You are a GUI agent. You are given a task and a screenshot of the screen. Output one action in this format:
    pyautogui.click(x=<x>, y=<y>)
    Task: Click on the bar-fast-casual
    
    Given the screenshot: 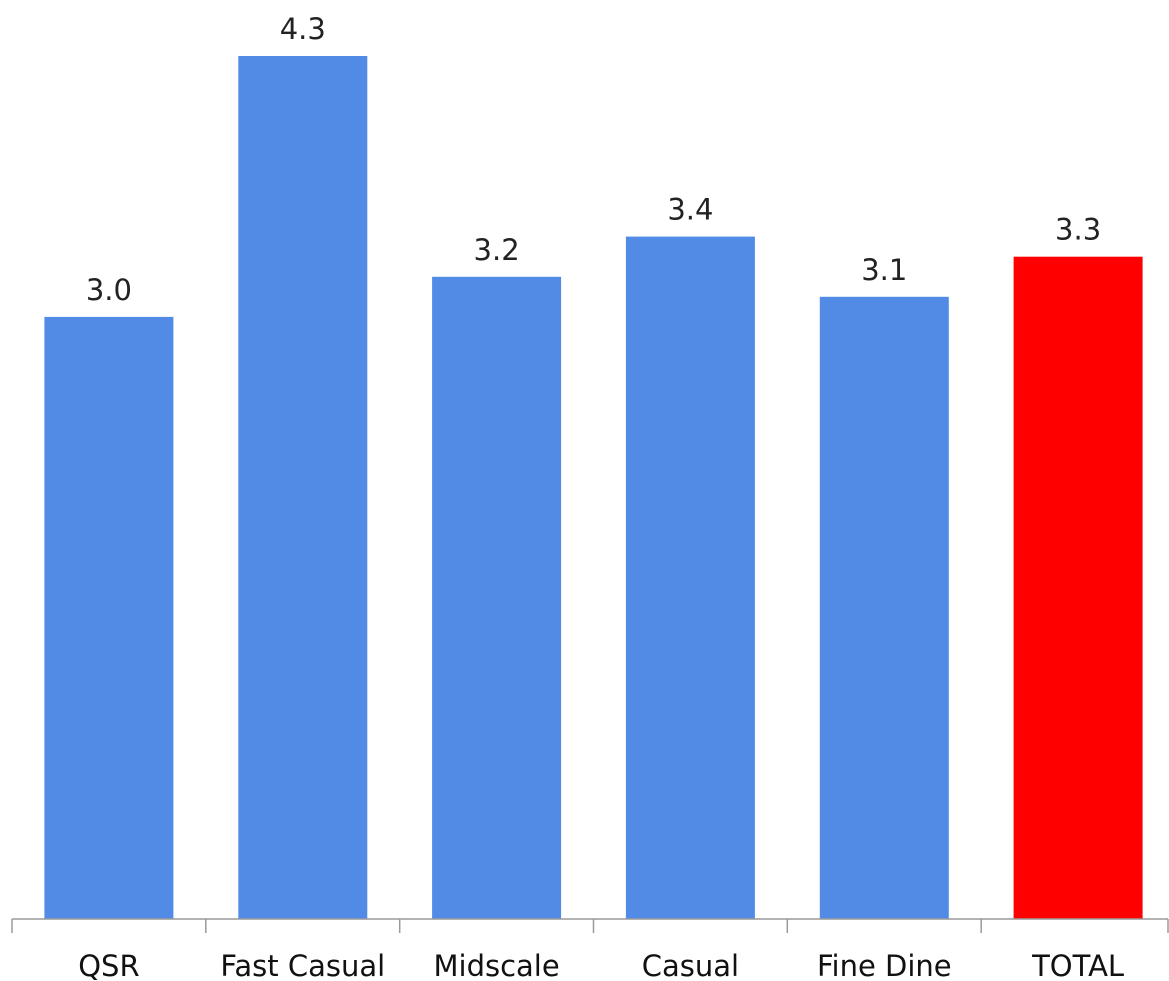 What is the action you would take?
    pyautogui.click(x=303, y=487)
    